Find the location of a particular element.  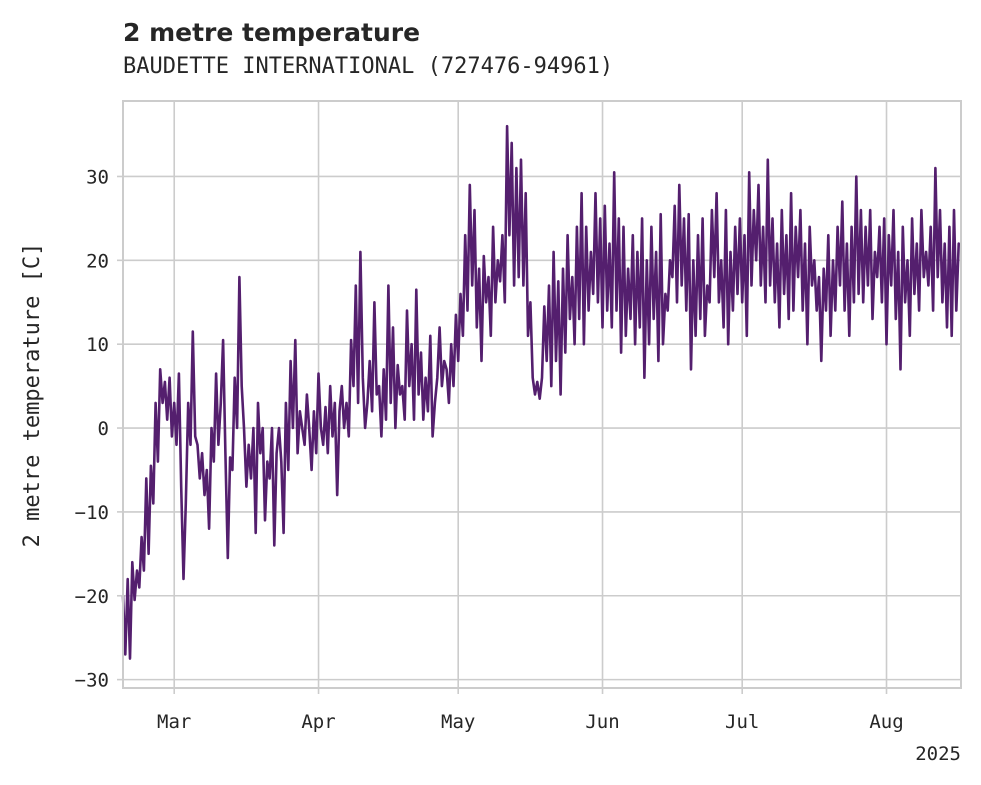

x-tick-label: May is located at coordinates (458, 722).